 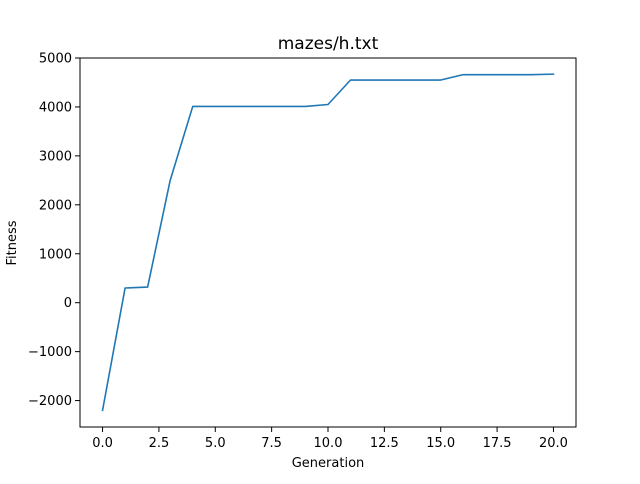 I want to click on x-tick-label: 12.5, so click(x=384, y=443).